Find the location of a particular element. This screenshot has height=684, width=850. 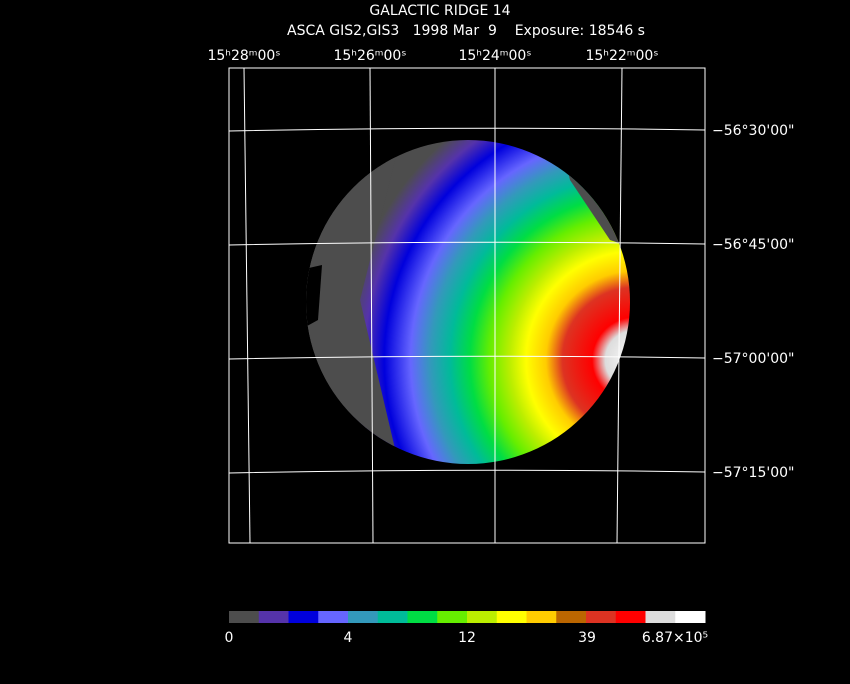

dec-label: −57°15'00" is located at coordinates (753, 473).